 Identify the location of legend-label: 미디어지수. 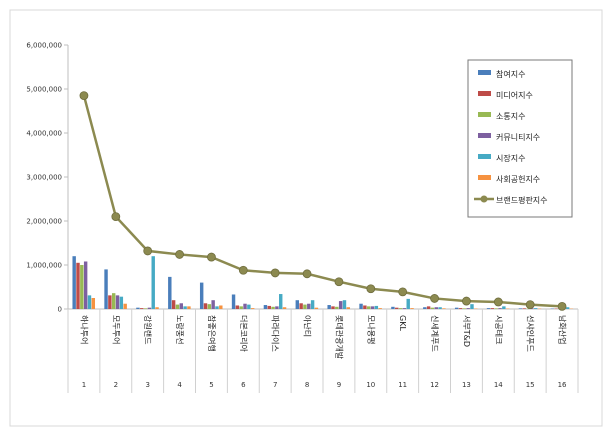
(514, 95).